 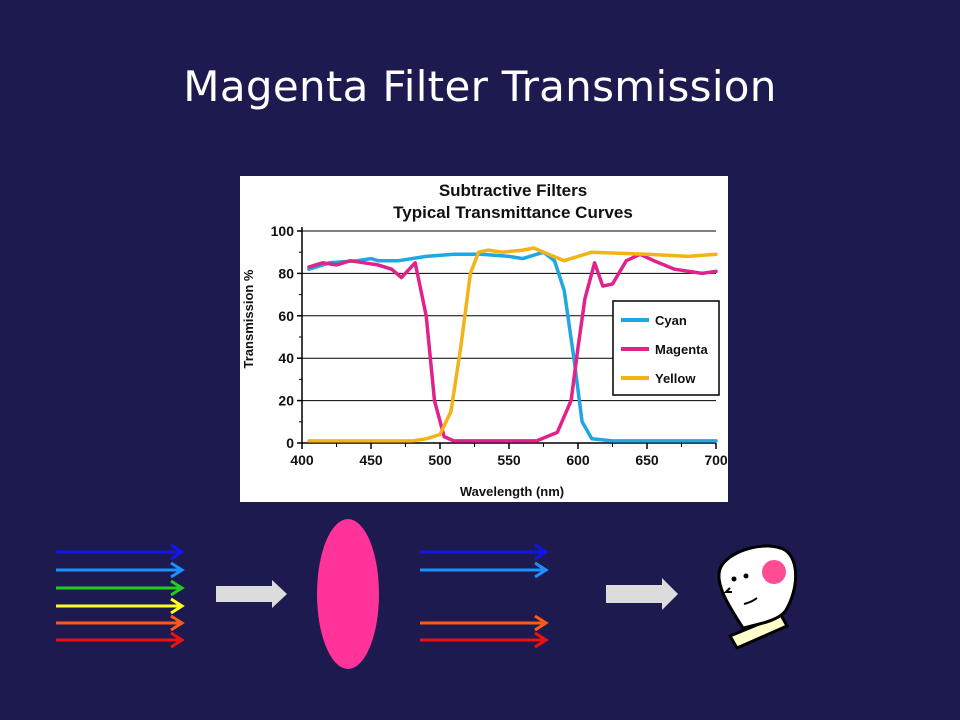 I want to click on y-axis-label: Transmission %, so click(x=248, y=318).